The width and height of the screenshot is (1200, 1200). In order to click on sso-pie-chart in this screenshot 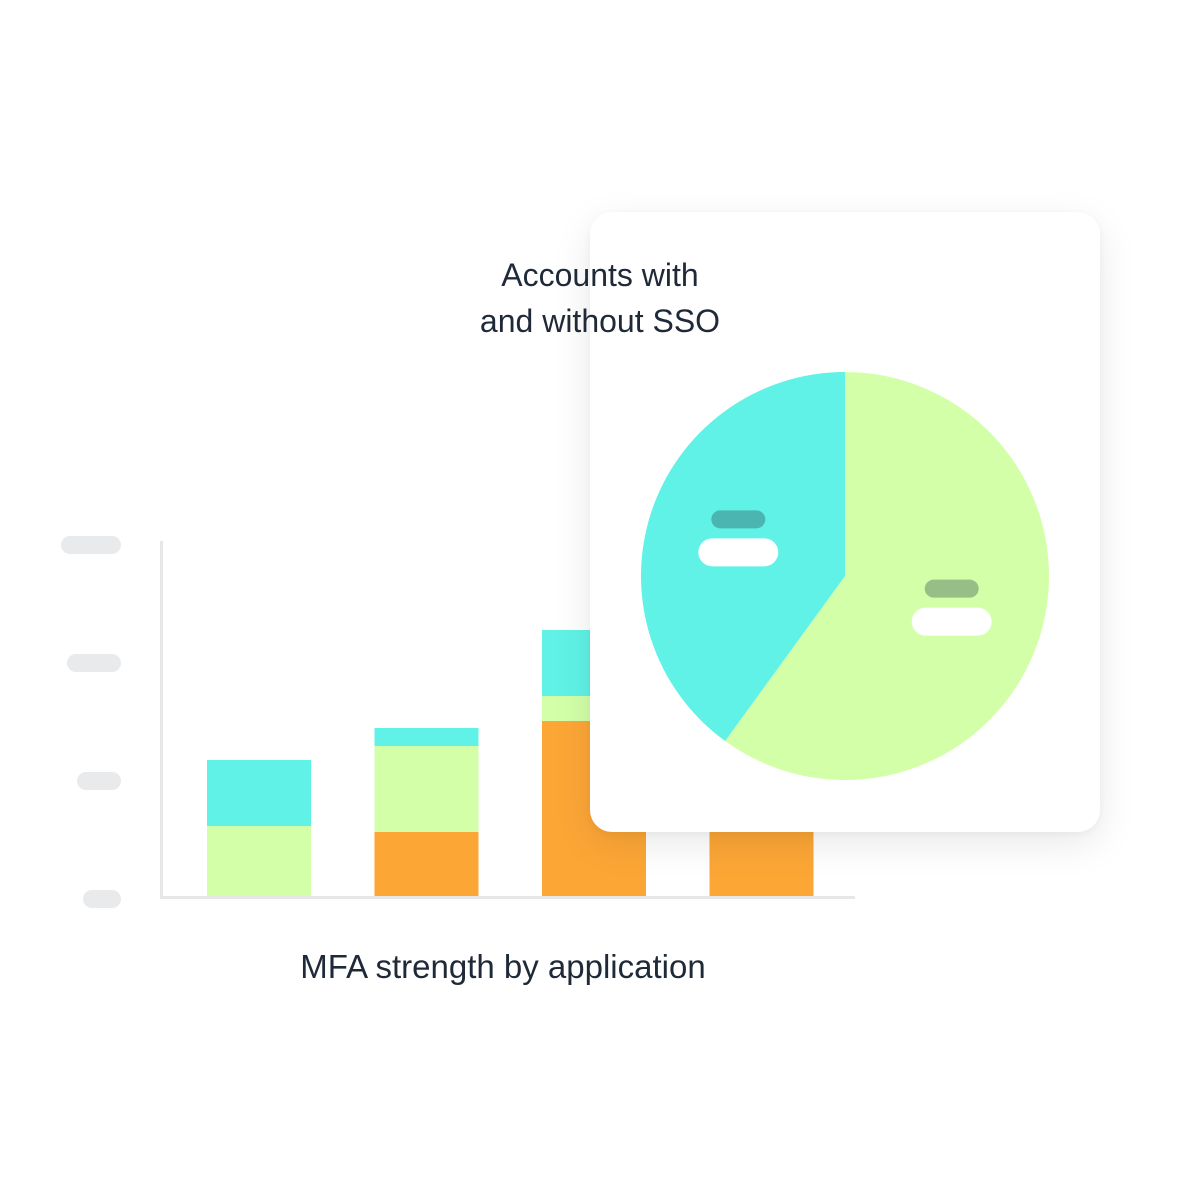, I will do `click(844, 576)`.